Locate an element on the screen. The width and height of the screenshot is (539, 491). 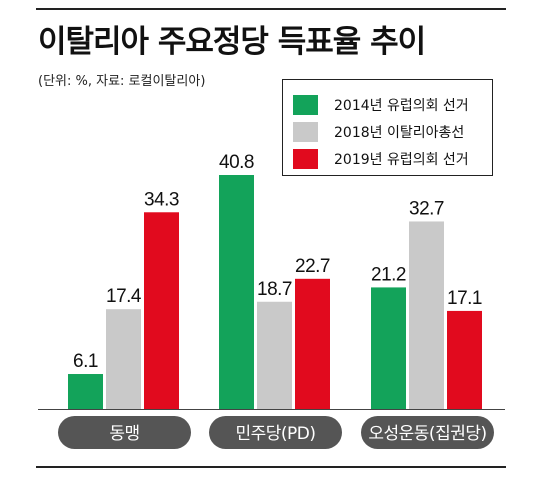
top-rule is located at coordinates (271, 9).